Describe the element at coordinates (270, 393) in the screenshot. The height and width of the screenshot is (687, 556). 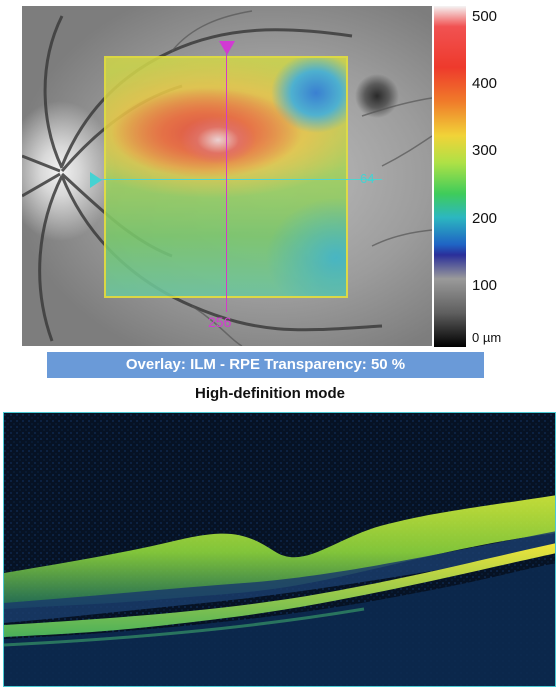
I see `oct-mode-title: High-definition mode` at that location.